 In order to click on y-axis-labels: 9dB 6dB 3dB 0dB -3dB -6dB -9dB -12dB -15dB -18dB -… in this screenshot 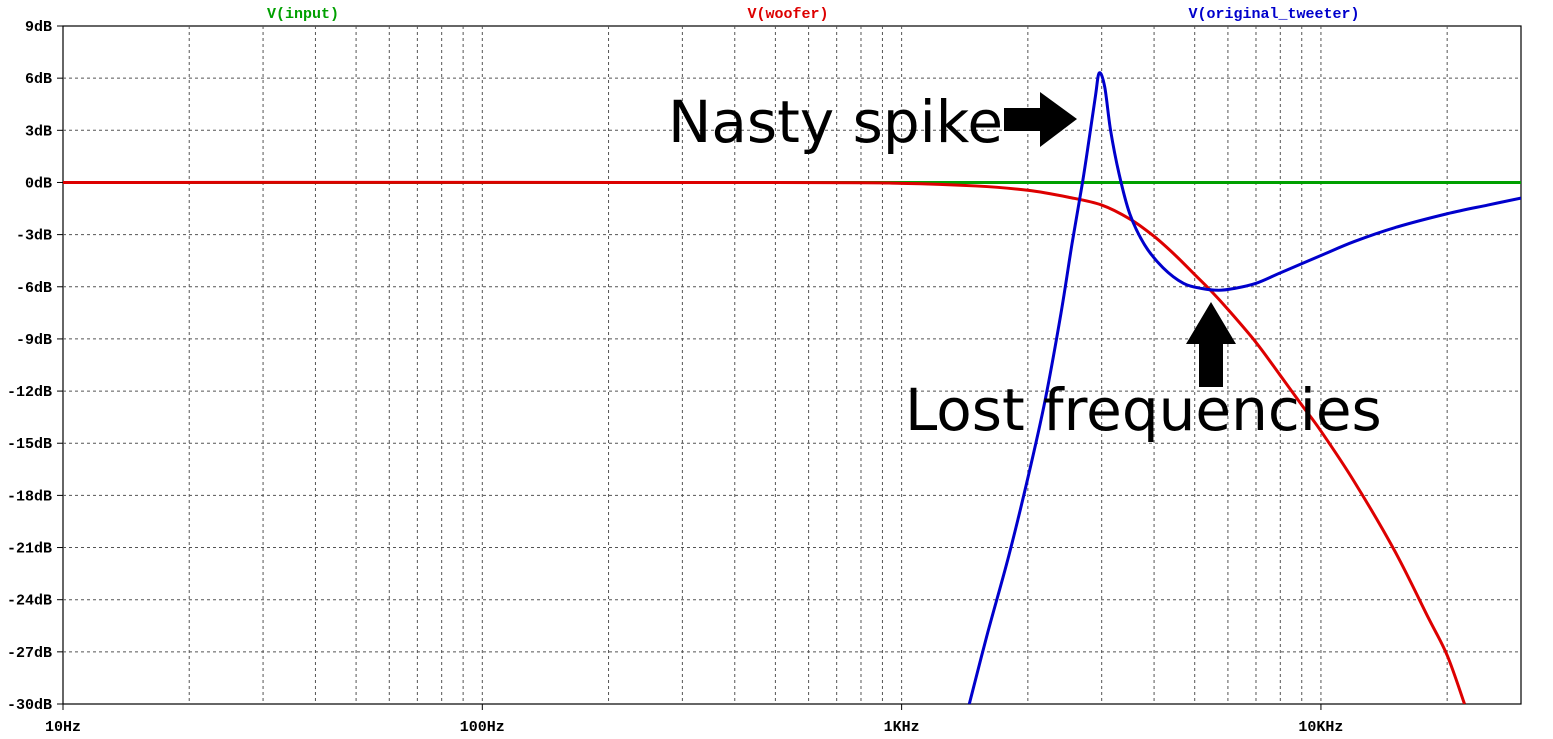, I will do `click(29, 366)`.